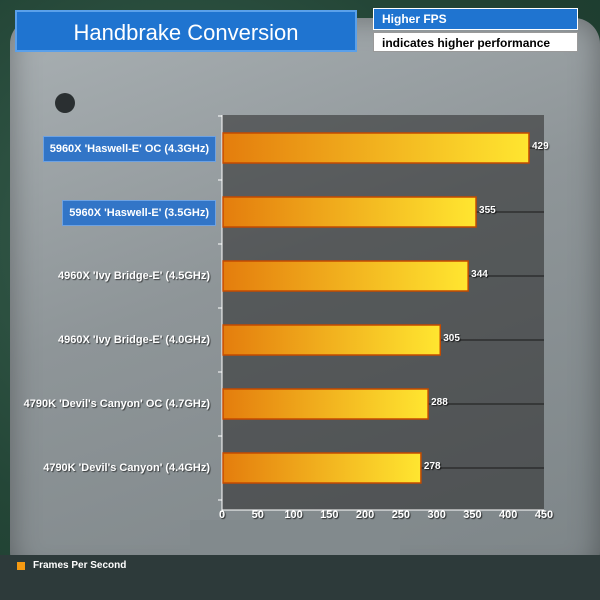 The image size is (600, 600). I want to click on x-tick-label: 250, so click(401, 515).